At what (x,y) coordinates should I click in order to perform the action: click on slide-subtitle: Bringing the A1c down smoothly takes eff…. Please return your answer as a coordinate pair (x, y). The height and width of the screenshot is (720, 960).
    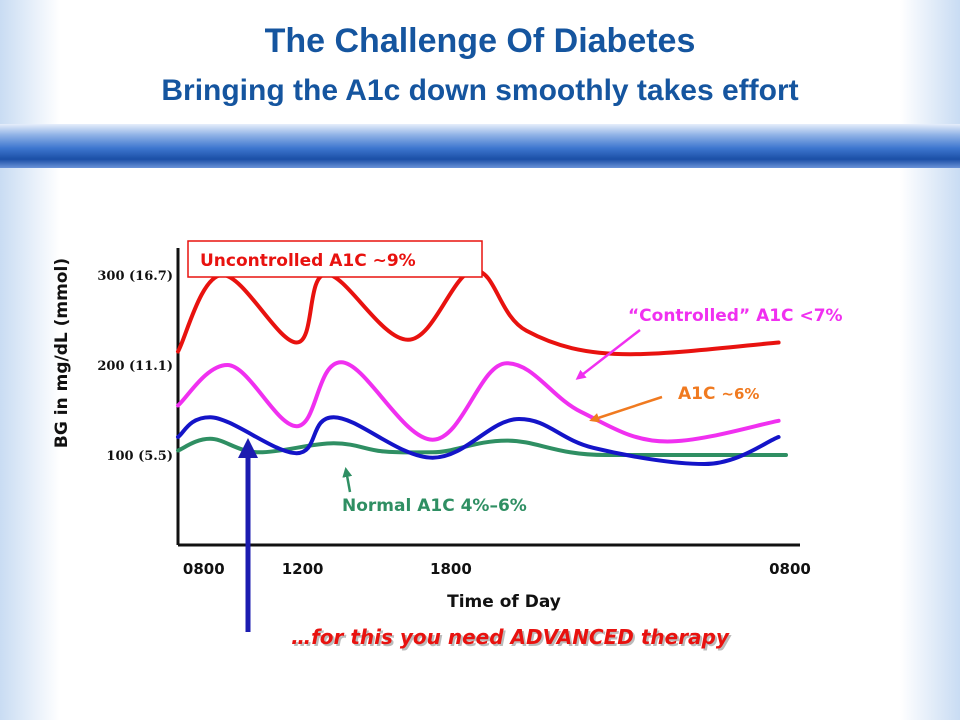
    Looking at the image, I should click on (480, 90).